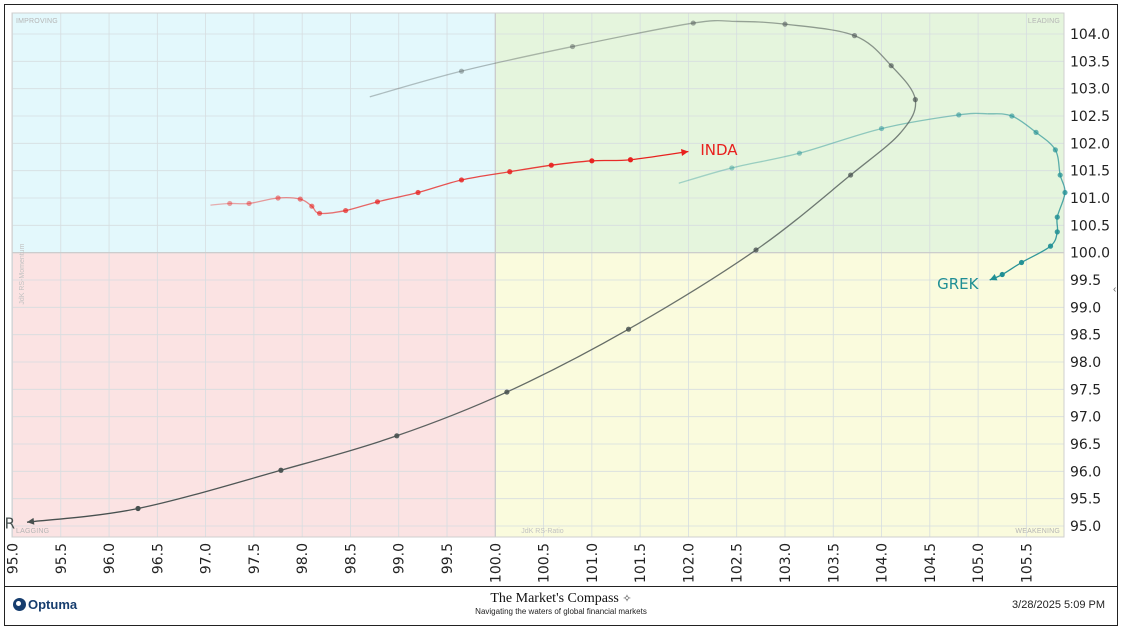 The height and width of the screenshot is (630, 1122). What do you see at coordinates (786, 563) in the screenshot?
I see `x-tick-label: 103.0` at bounding box center [786, 563].